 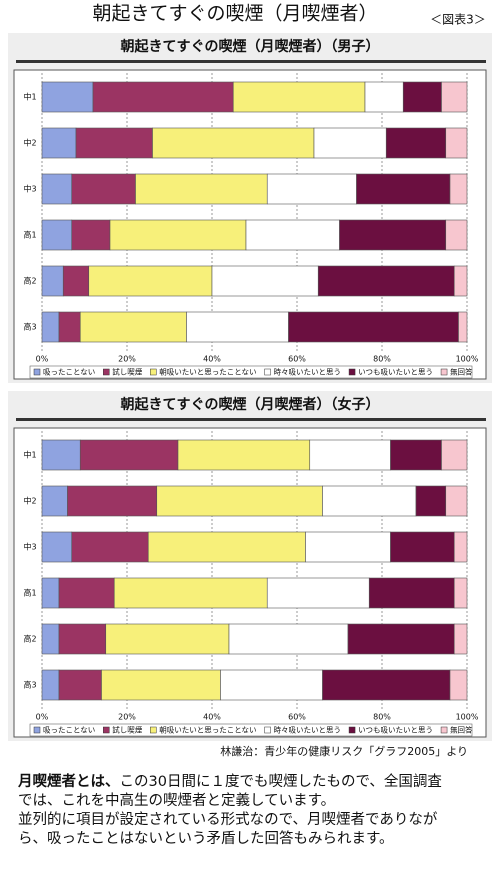 What do you see at coordinates (127, 359) in the screenshot?
I see `x-tick-label: 20%` at bounding box center [127, 359].